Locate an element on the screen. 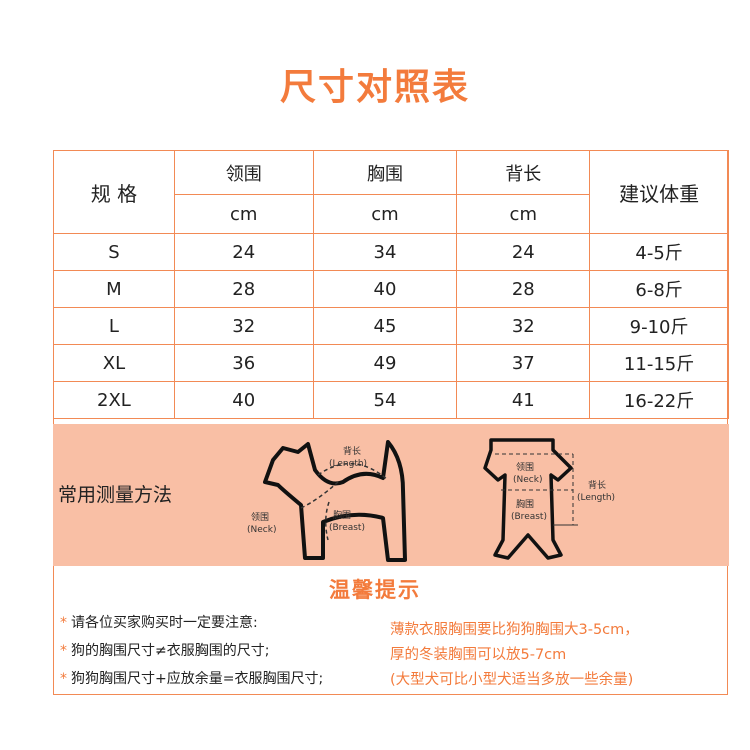 This screenshot has width=750, height=750. table-row: S 24 34 24 4-5斤 is located at coordinates (391, 252).